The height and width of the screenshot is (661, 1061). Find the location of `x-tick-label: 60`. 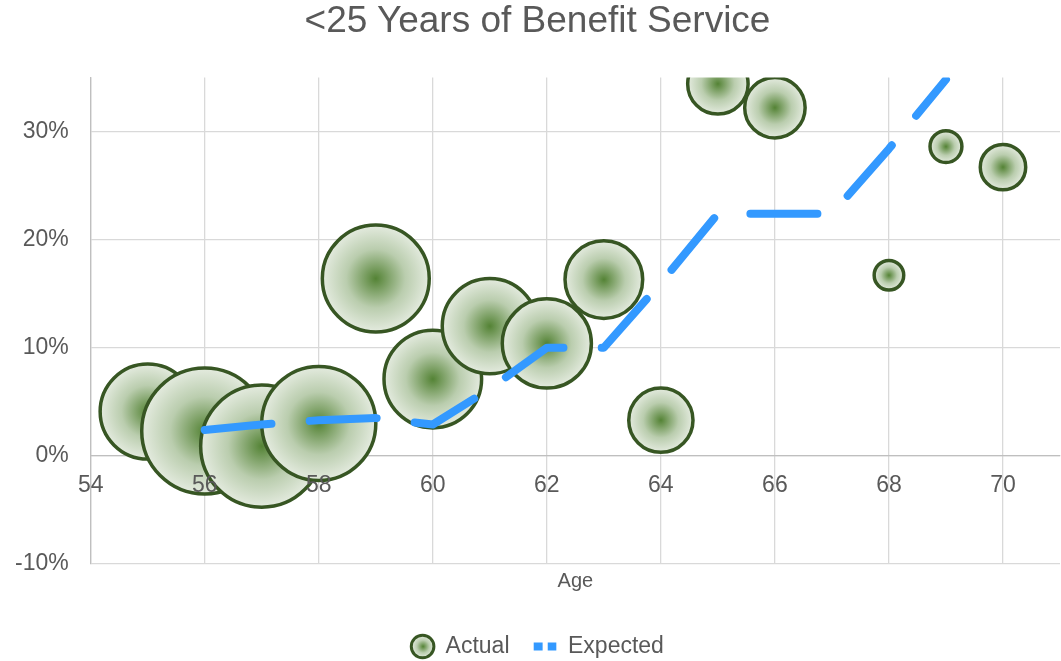

x-tick-label: 60 is located at coordinates (433, 484).